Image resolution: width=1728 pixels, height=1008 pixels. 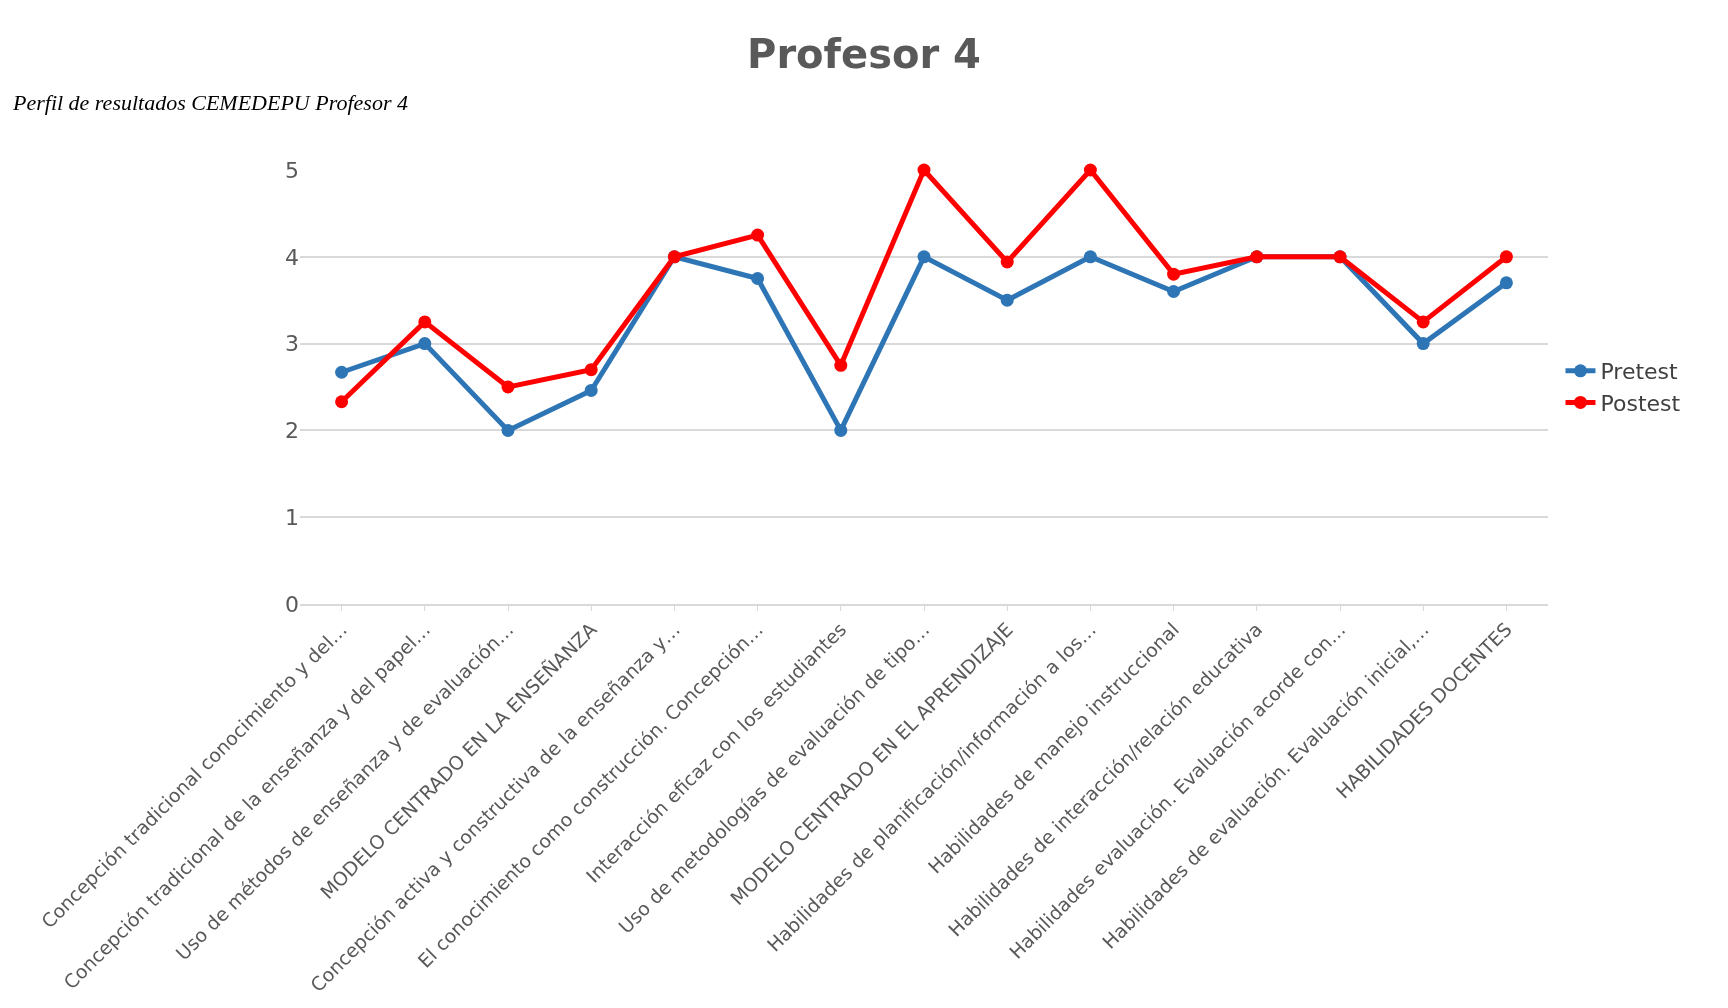 What do you see at coordinates (292, 604) in the screenshot?
I see `y-tick-label: 0` at bounding box center [292, 604].